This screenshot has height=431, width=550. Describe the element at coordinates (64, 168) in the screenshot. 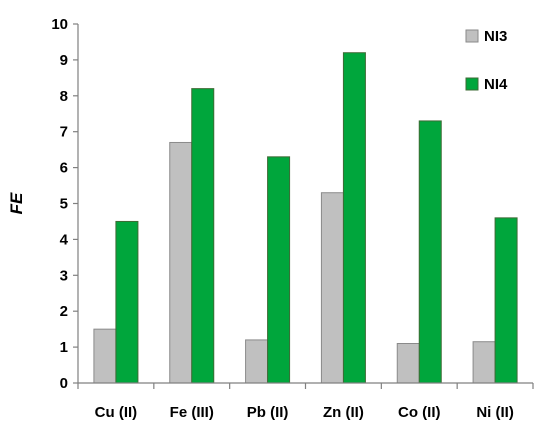

I see `y-tick-label: 6` at that location.